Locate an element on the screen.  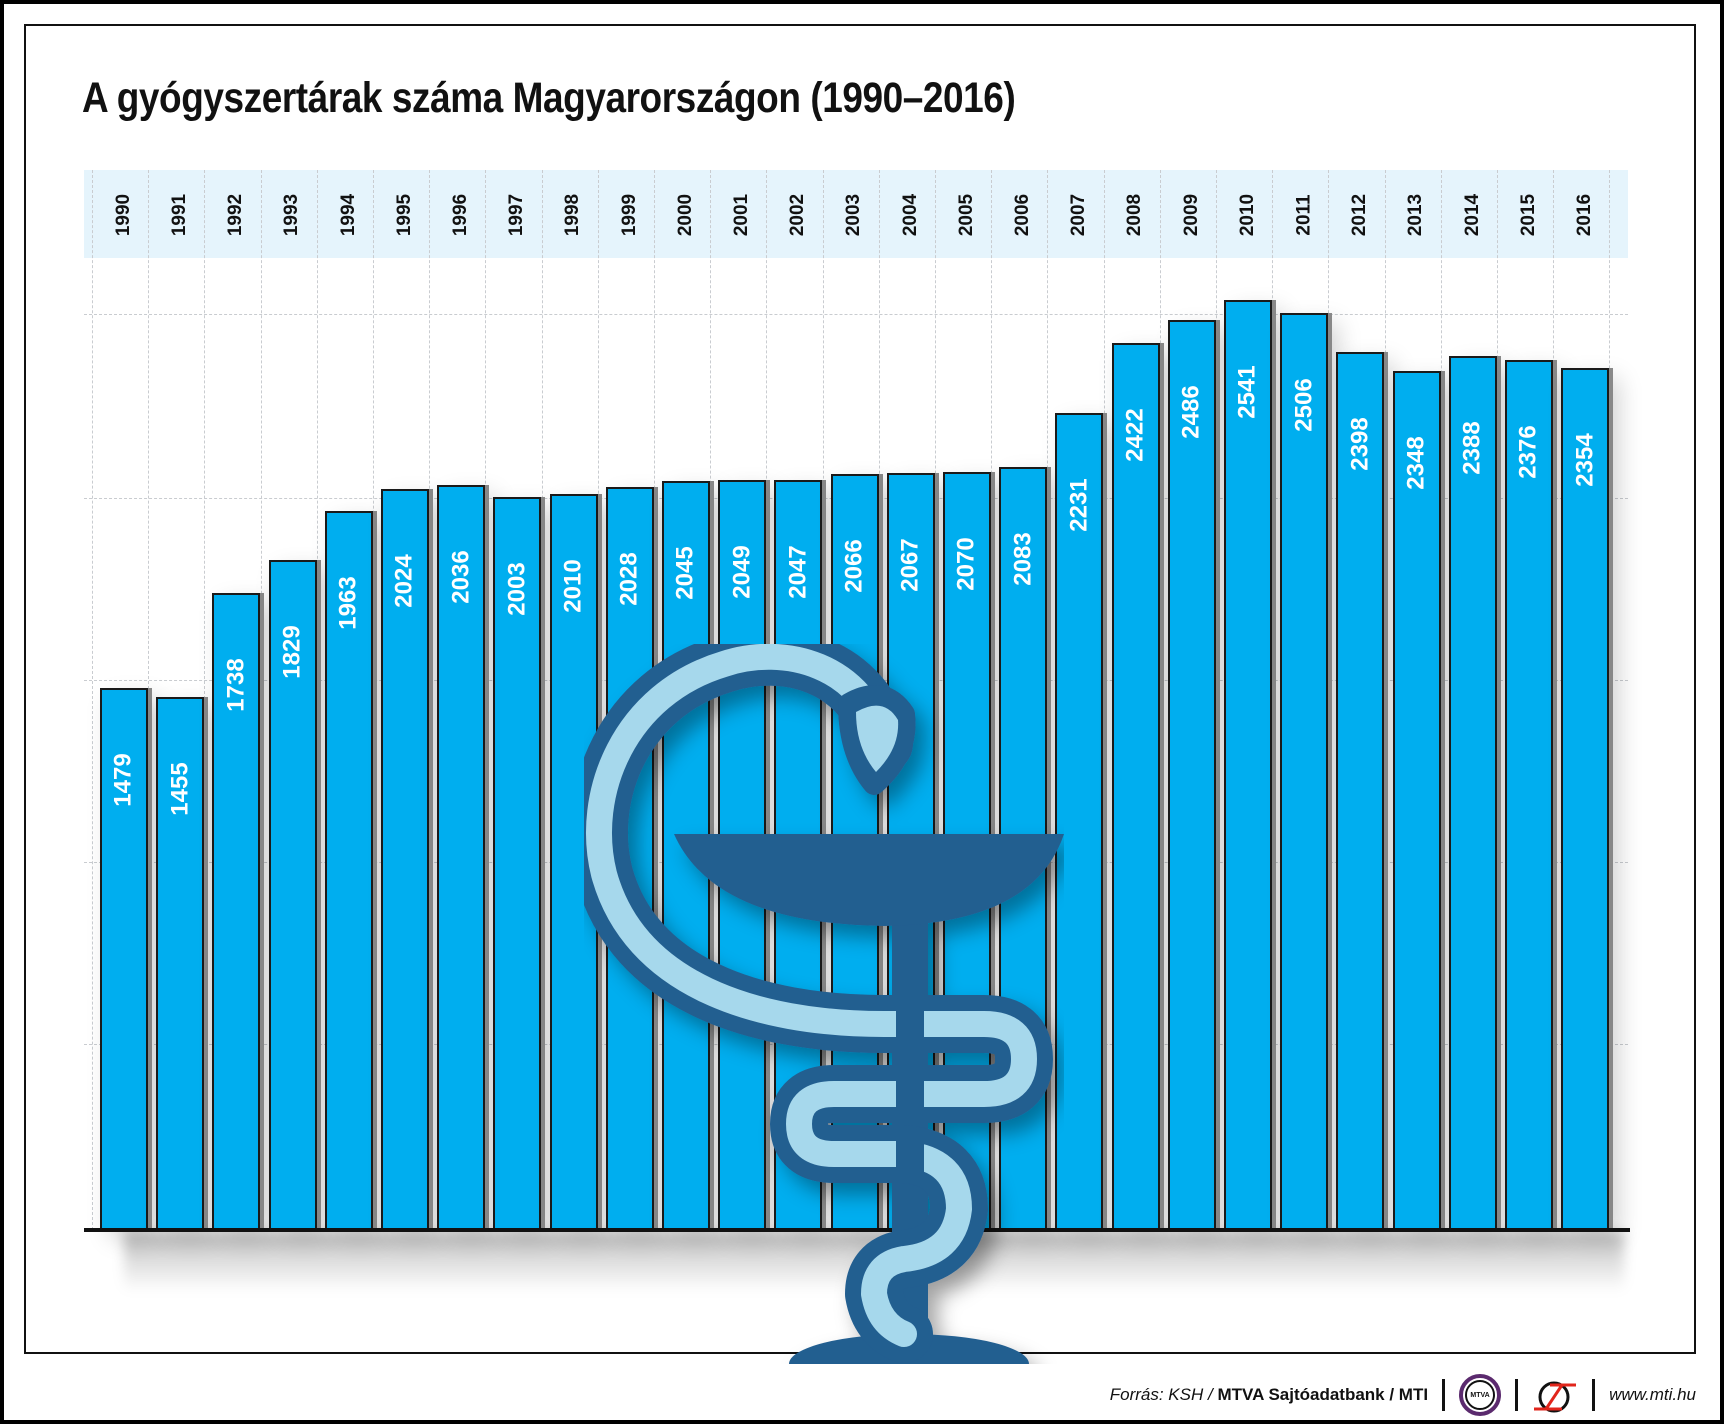
year-label: 2002 is located at coordinates (798, 215).